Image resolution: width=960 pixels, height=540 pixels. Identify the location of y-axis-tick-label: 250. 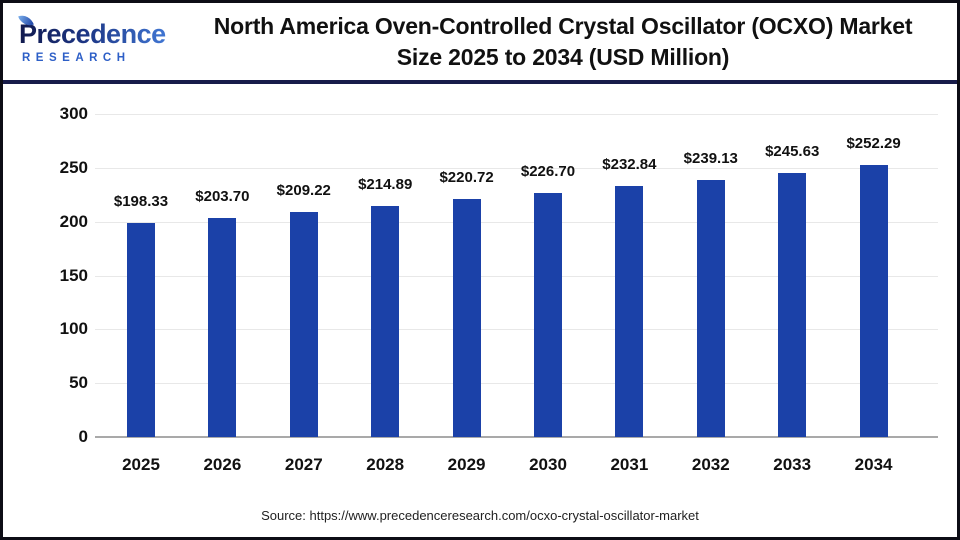
(73, 167).